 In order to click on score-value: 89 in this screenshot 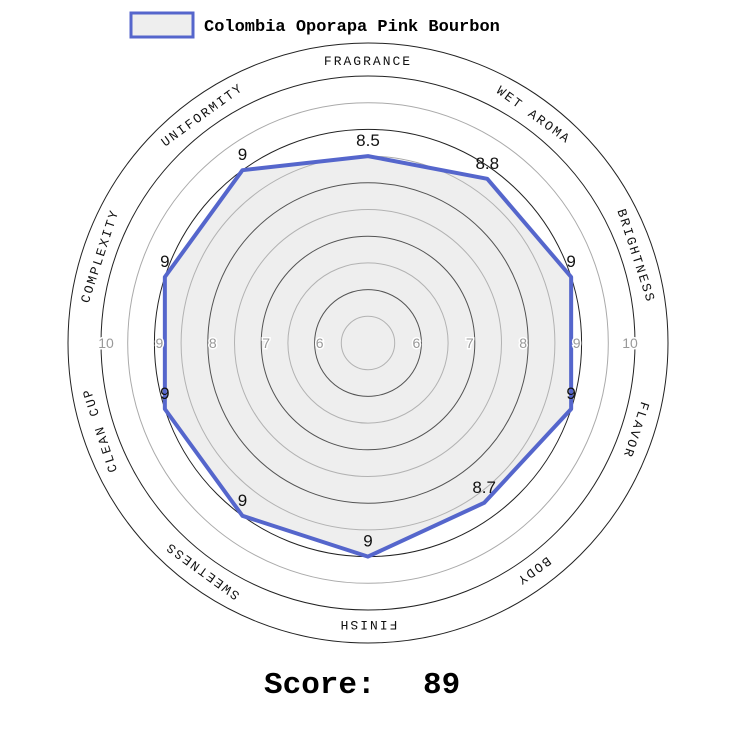, I will do `click(441, 685)`.